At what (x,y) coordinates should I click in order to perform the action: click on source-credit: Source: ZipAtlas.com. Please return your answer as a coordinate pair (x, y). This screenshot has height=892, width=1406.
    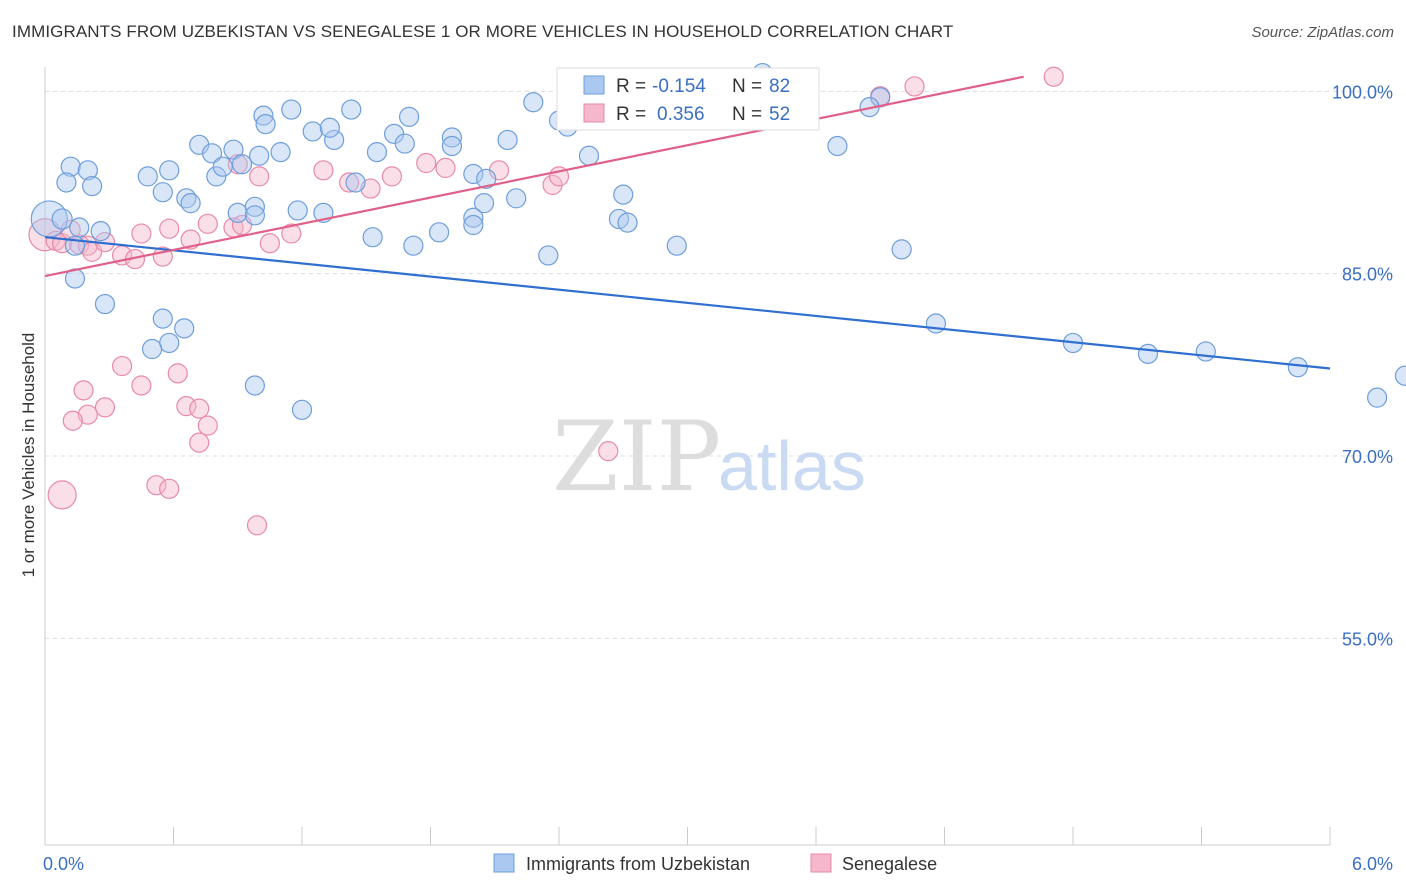
    Looking at the image, I should click on (1322, 32).